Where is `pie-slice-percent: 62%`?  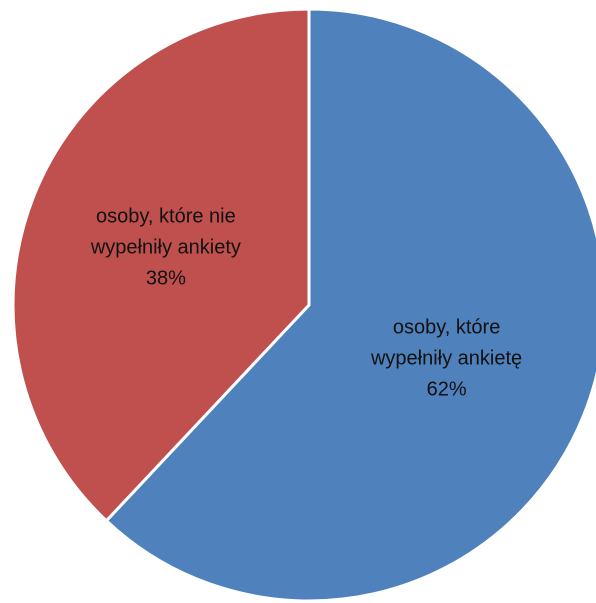
pie-slice-percent: 62% is located at coordinates (447, 390).